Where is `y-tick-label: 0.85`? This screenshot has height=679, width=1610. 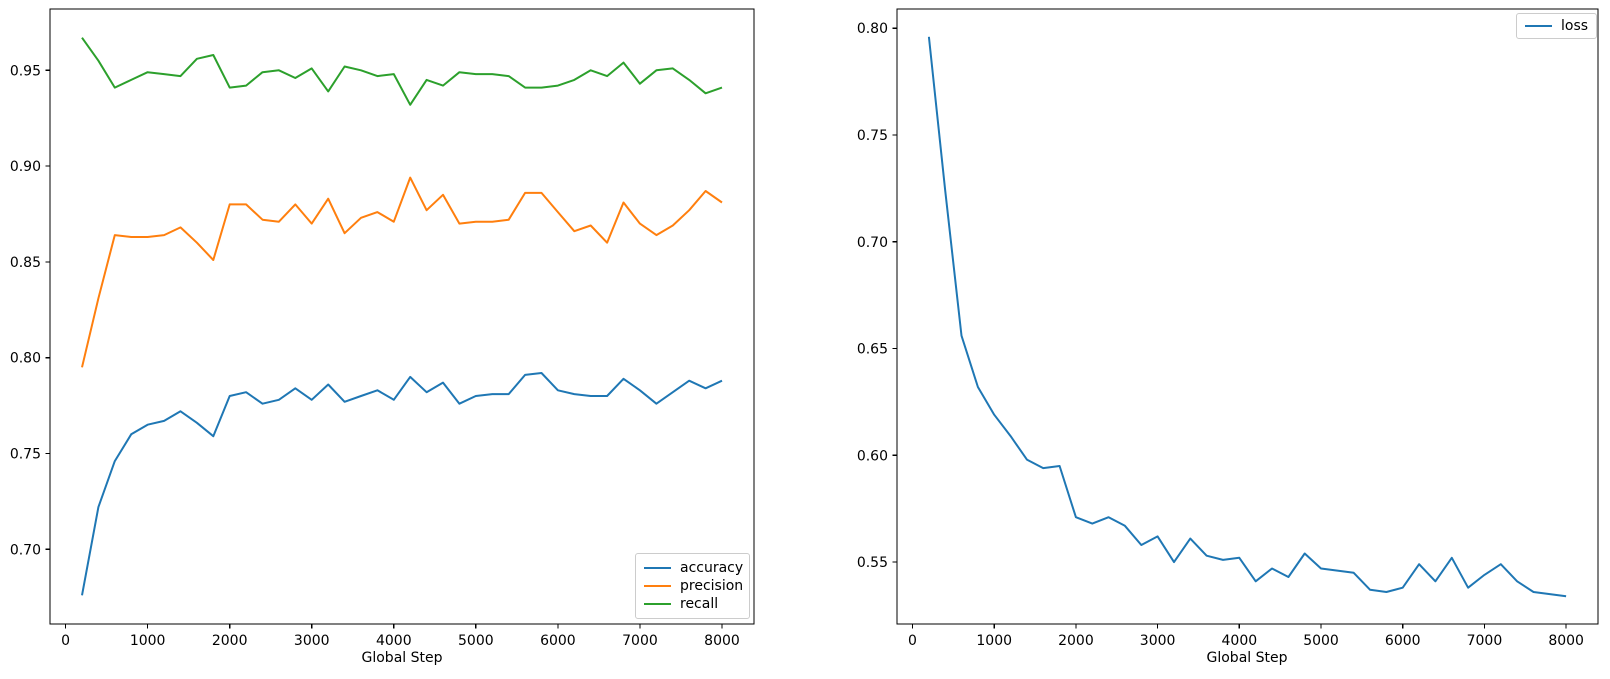
y-tick-label: 0.85 is located at coordinates (25, 263).